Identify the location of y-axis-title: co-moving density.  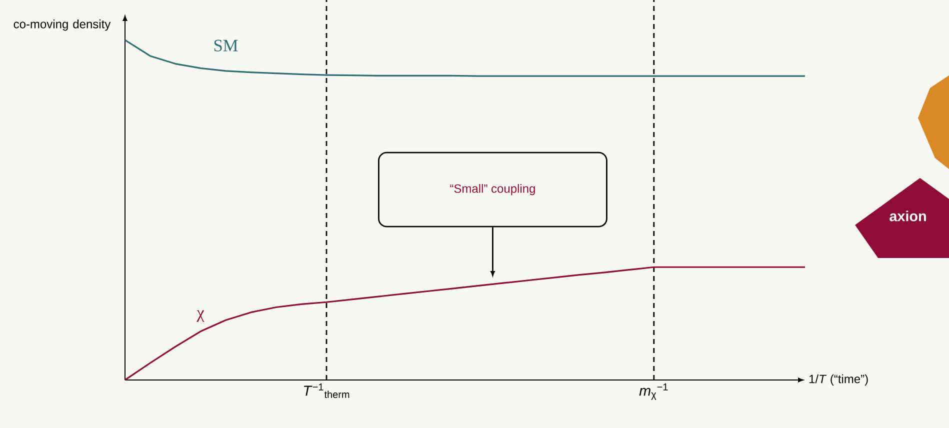
(62, 25).